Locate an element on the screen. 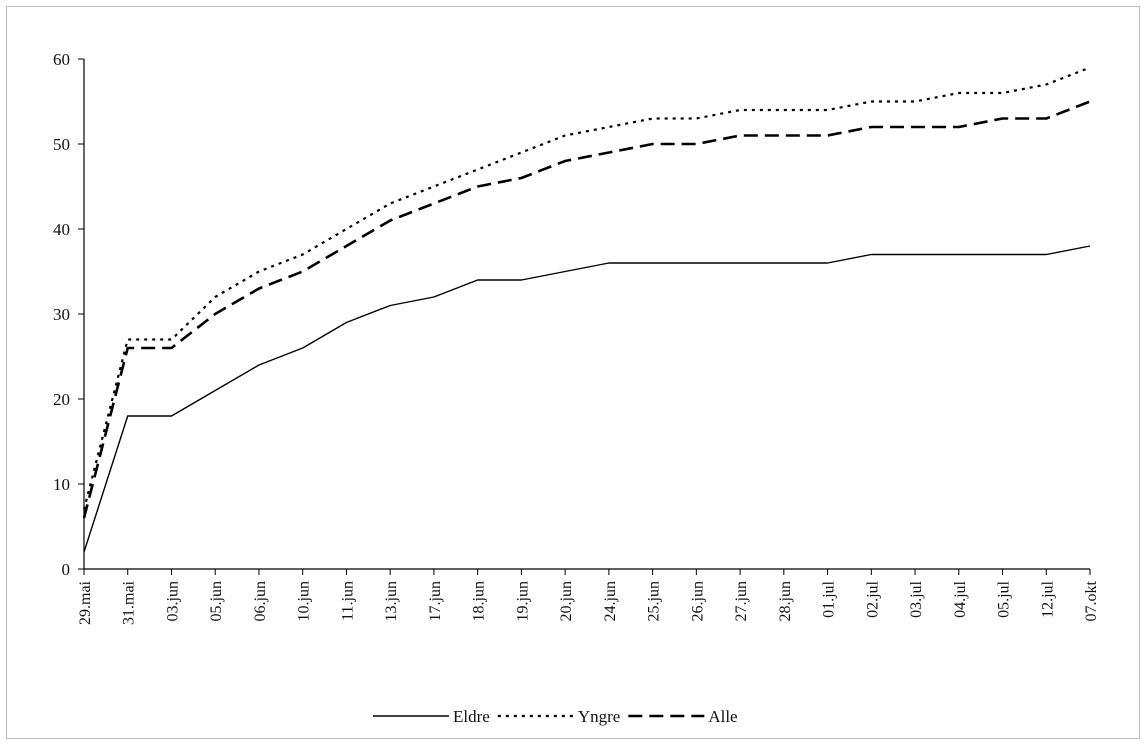  y-tick-label: 10 is located at coordinates (61, 484).